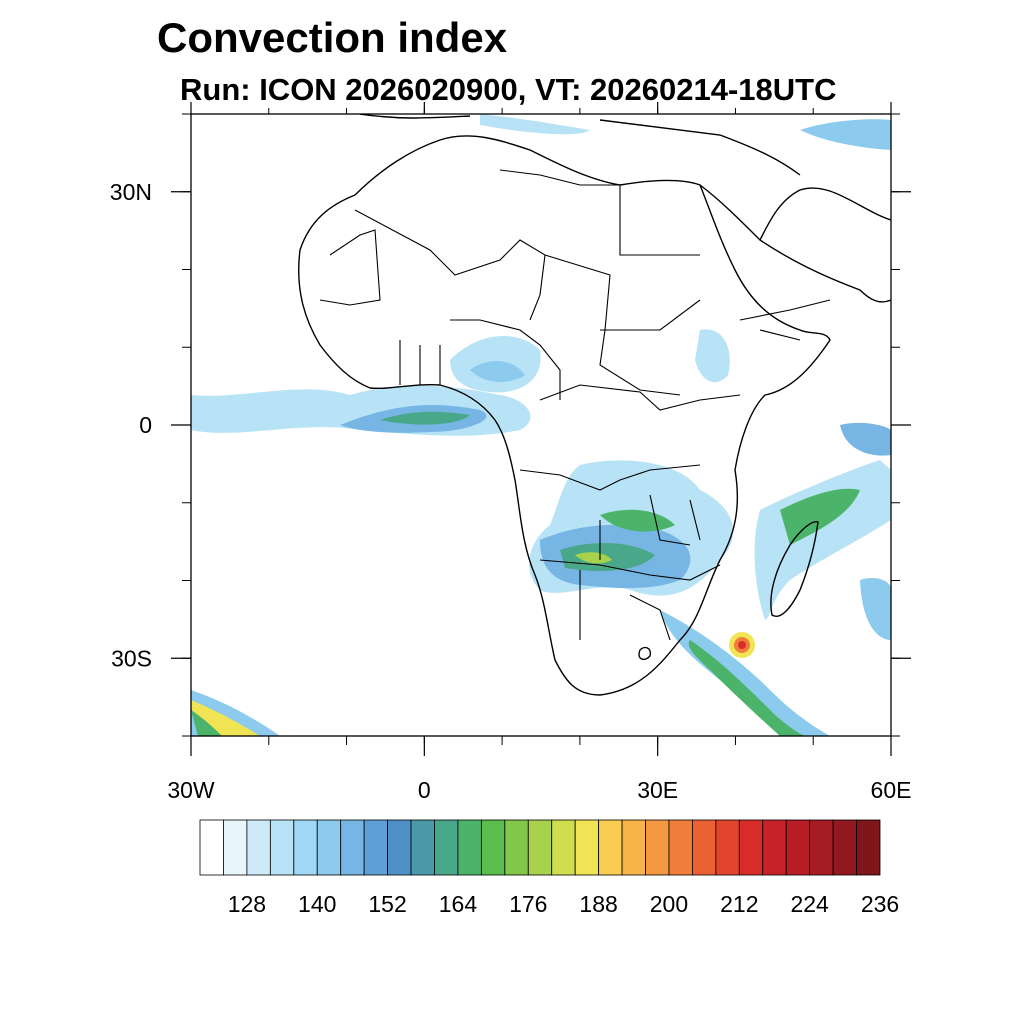 Image resolution: width=1024 pixels, height=1024 pixels. I want to click on colorbar-label: 212, so click(739, 904).